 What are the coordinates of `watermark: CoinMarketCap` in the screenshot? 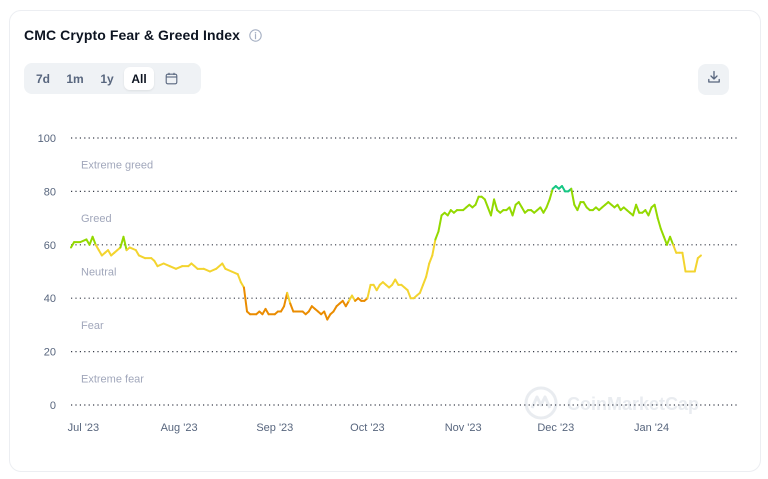 It's located at (611, 403).